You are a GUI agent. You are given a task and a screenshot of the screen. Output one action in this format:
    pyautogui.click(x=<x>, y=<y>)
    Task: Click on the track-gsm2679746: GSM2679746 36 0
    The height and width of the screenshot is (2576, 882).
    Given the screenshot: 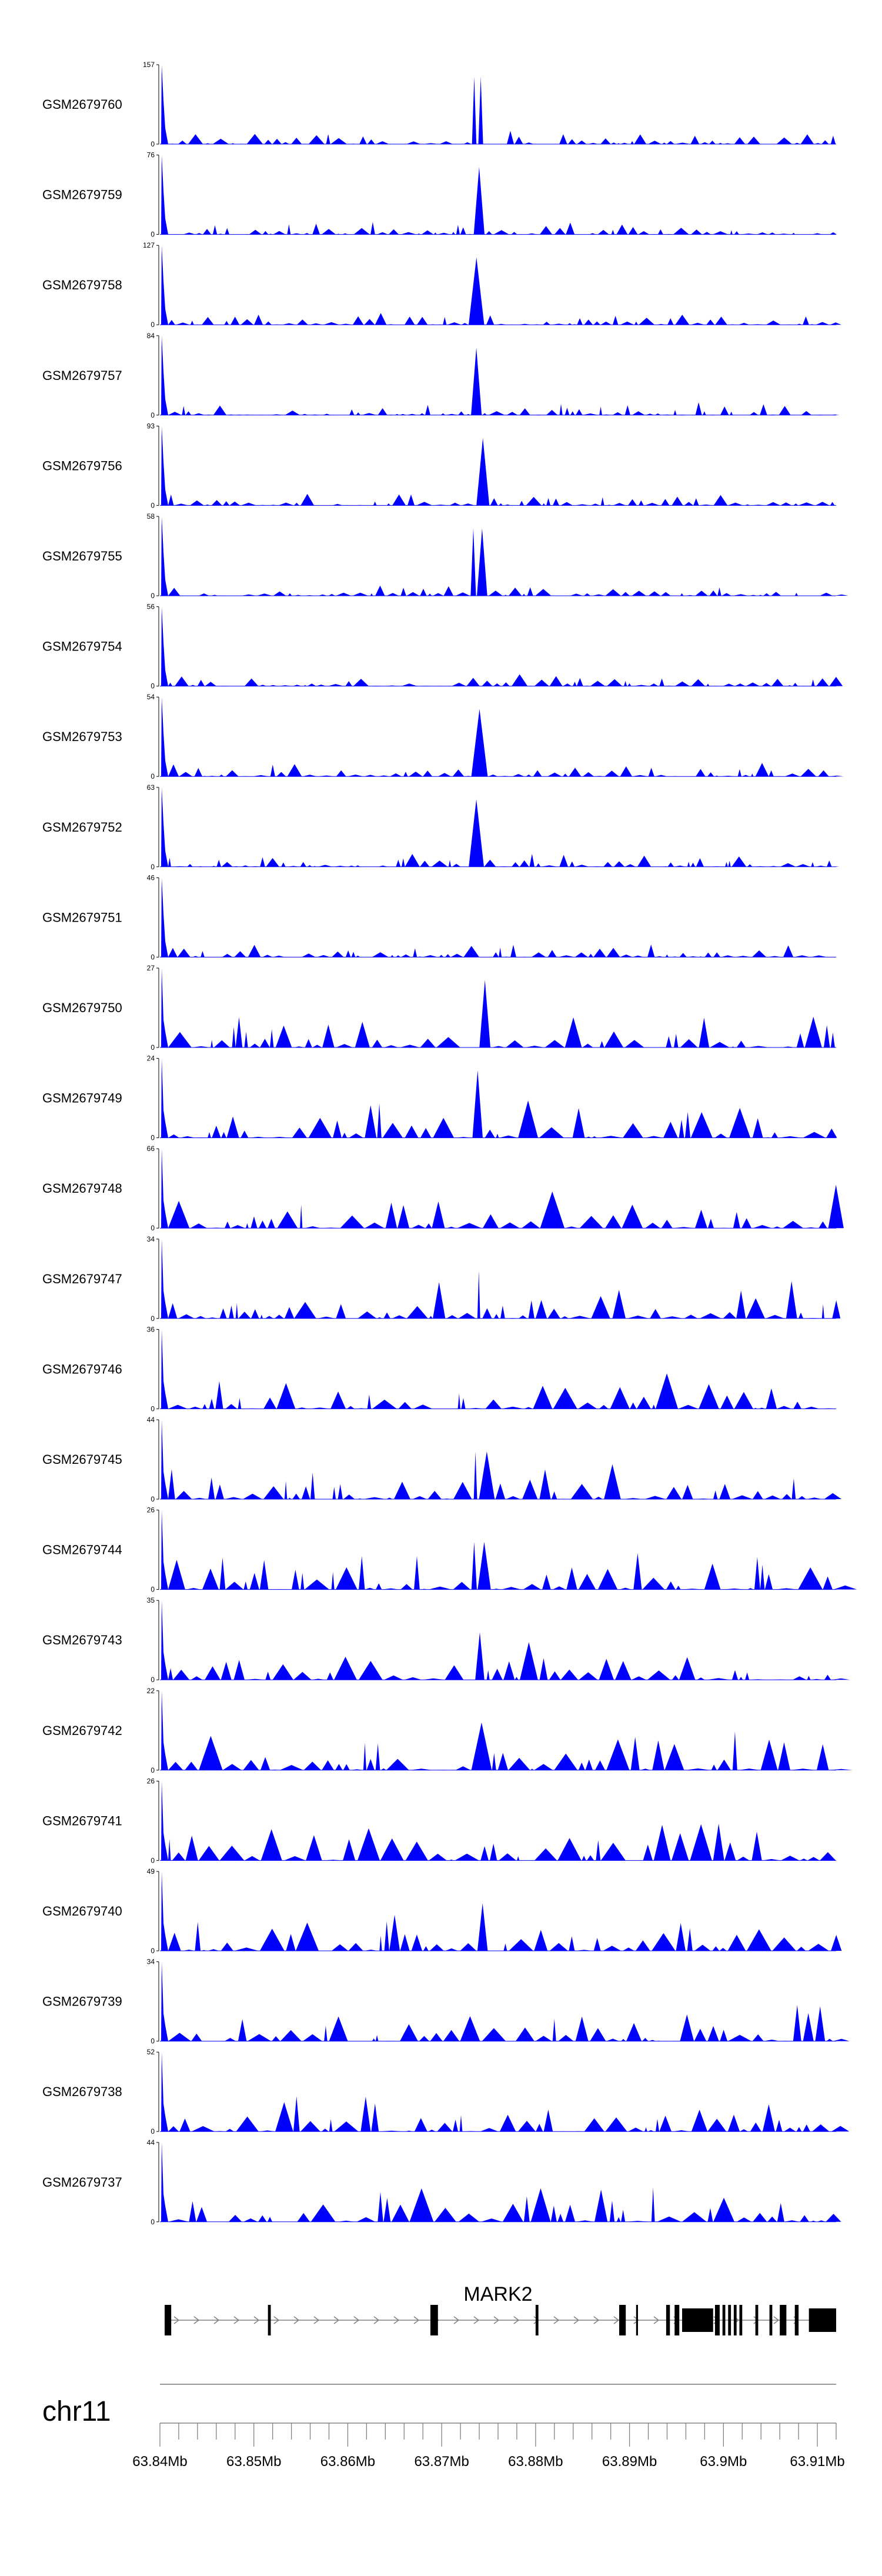 What is the action you would take?
    pyautogui.click(x=439, y=1369)
    